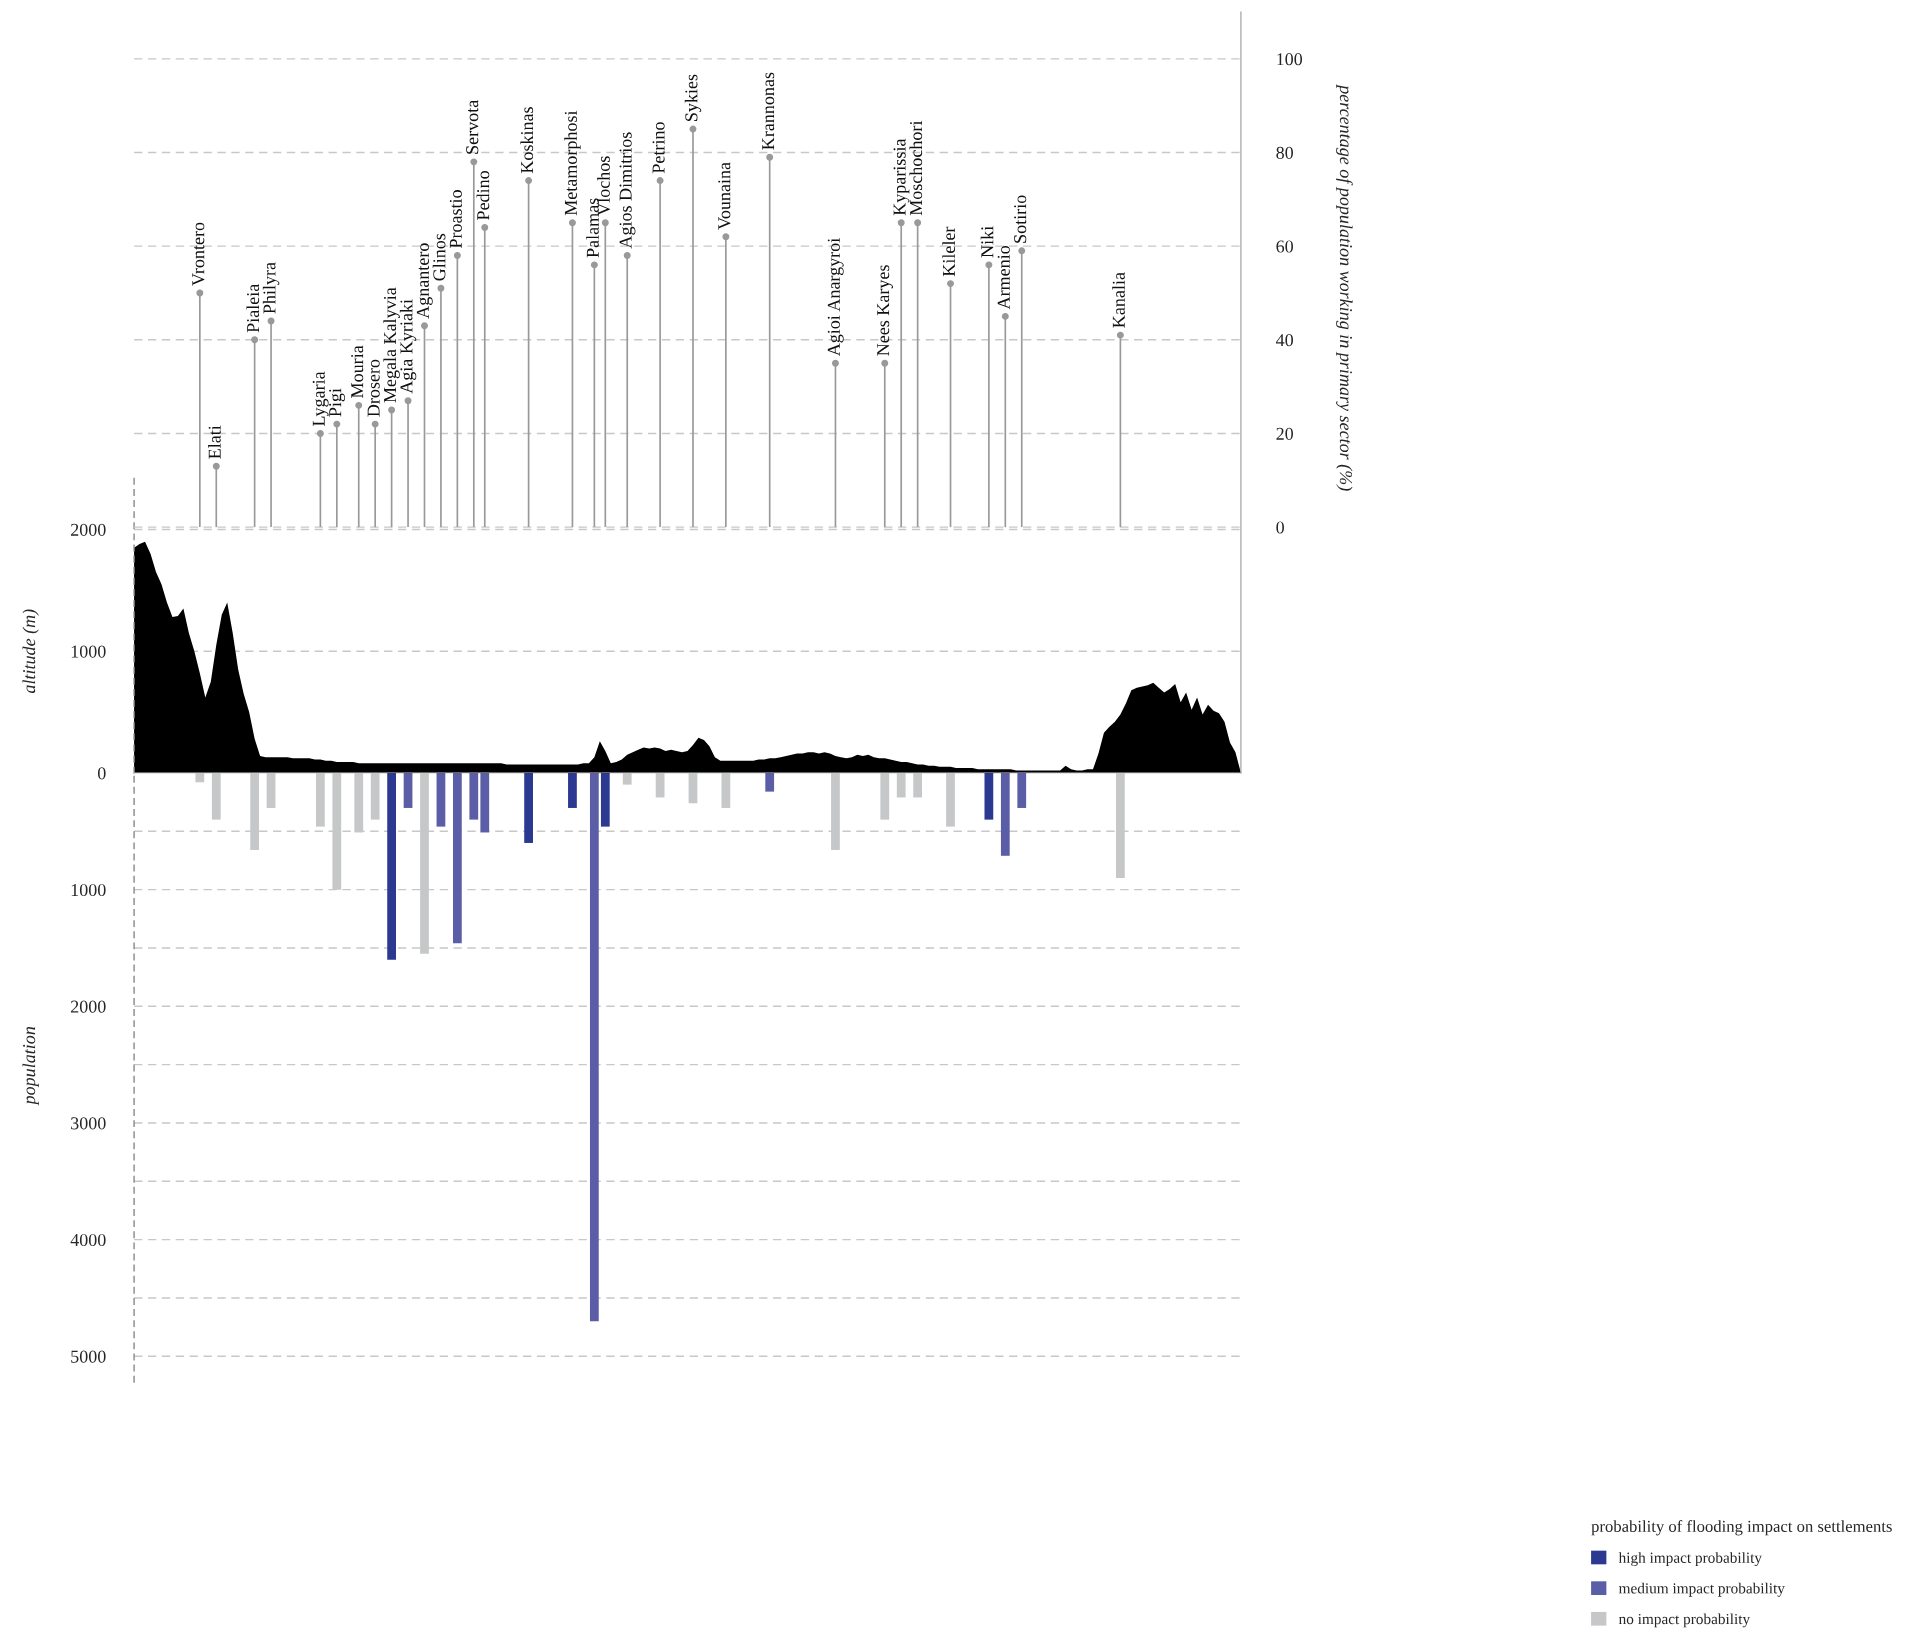  What do you see at coordinates (88, 1356) in the screenshot?
I see `y-tick-label: 5000` at bounding box center [88, 1356].